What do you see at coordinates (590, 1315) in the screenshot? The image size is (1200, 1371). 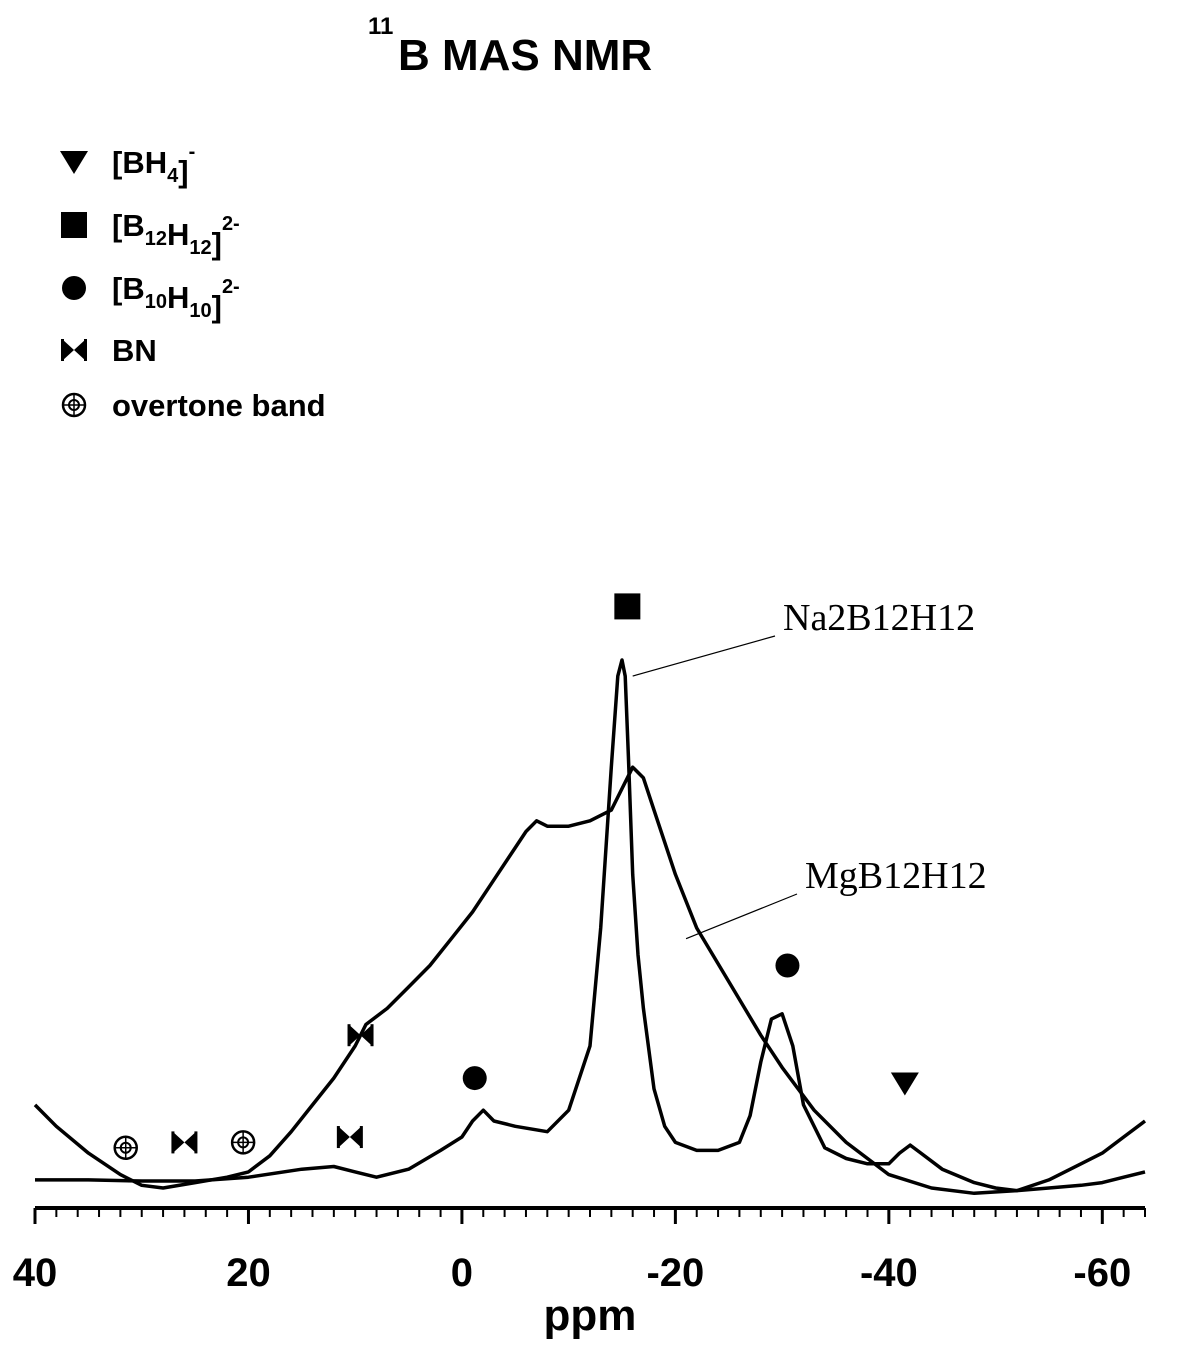 I see `x-axis-title: ppm` at bounding box center [590, 1315].